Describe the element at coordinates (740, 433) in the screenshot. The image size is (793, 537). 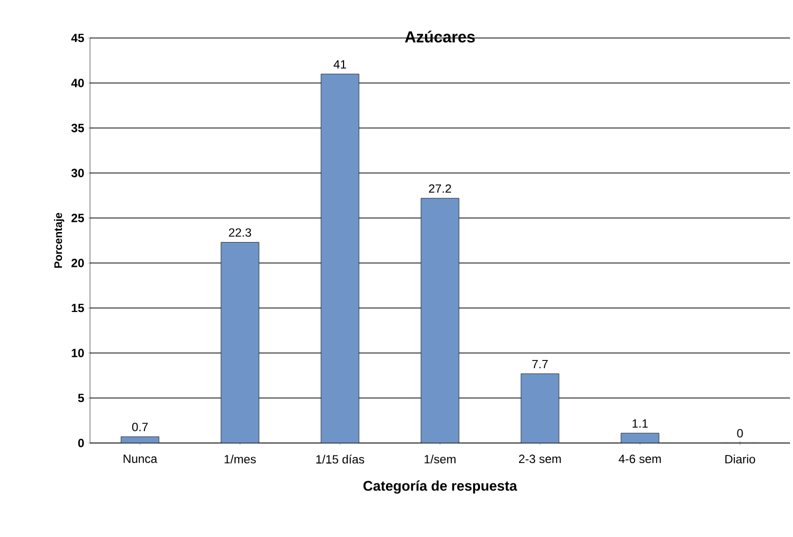
I see `data-label: 0` at that location.